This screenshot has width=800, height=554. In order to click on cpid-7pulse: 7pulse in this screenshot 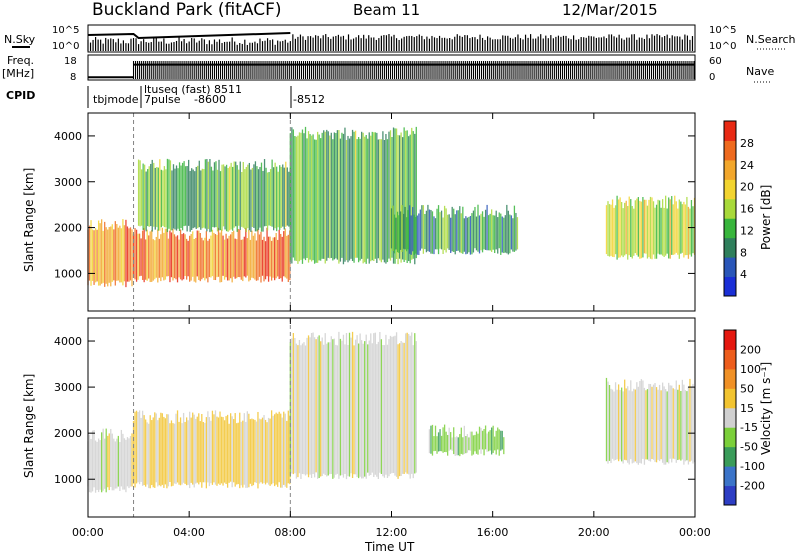, I will do `click(162, 99)`.